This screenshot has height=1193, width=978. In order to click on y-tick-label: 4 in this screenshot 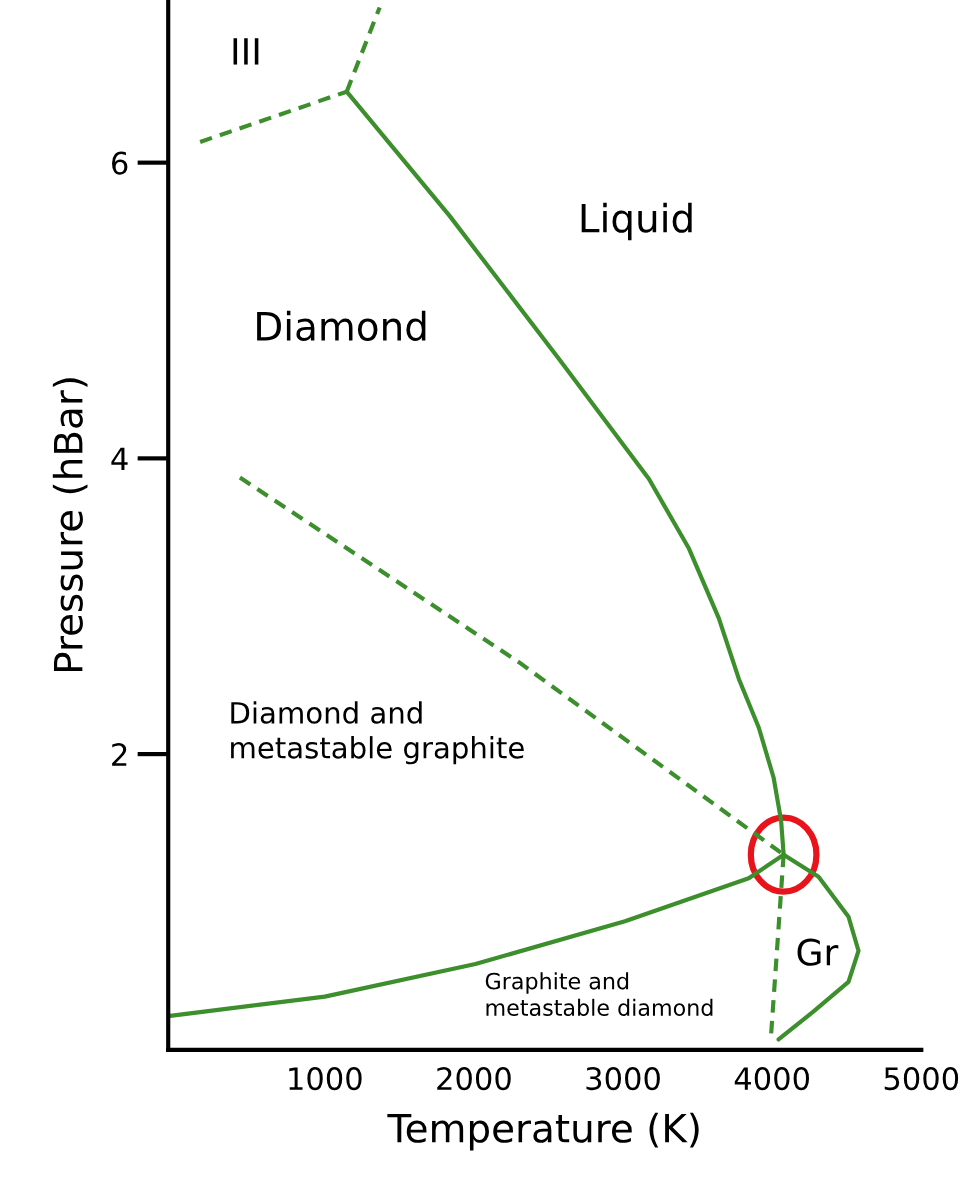, I will do `click(119, 458)`.